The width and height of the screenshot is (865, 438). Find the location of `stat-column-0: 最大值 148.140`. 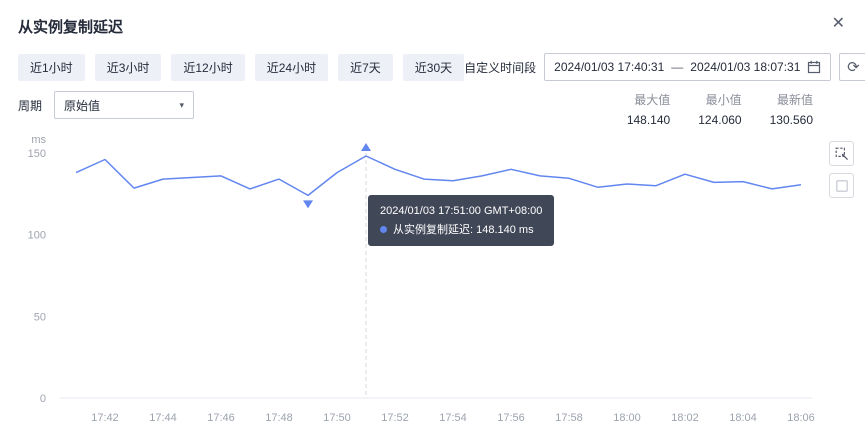

stat-column-0: 最大值 148.140 is located at coordinates (648, 109).